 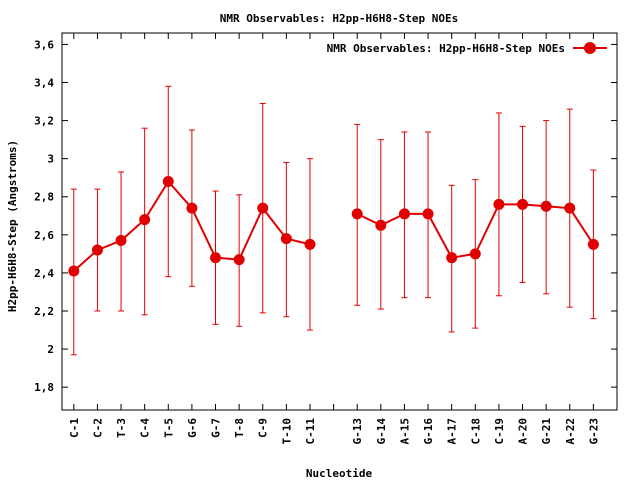 I want to click on y-tick-label: 2,4, so click(x=44, y=273).